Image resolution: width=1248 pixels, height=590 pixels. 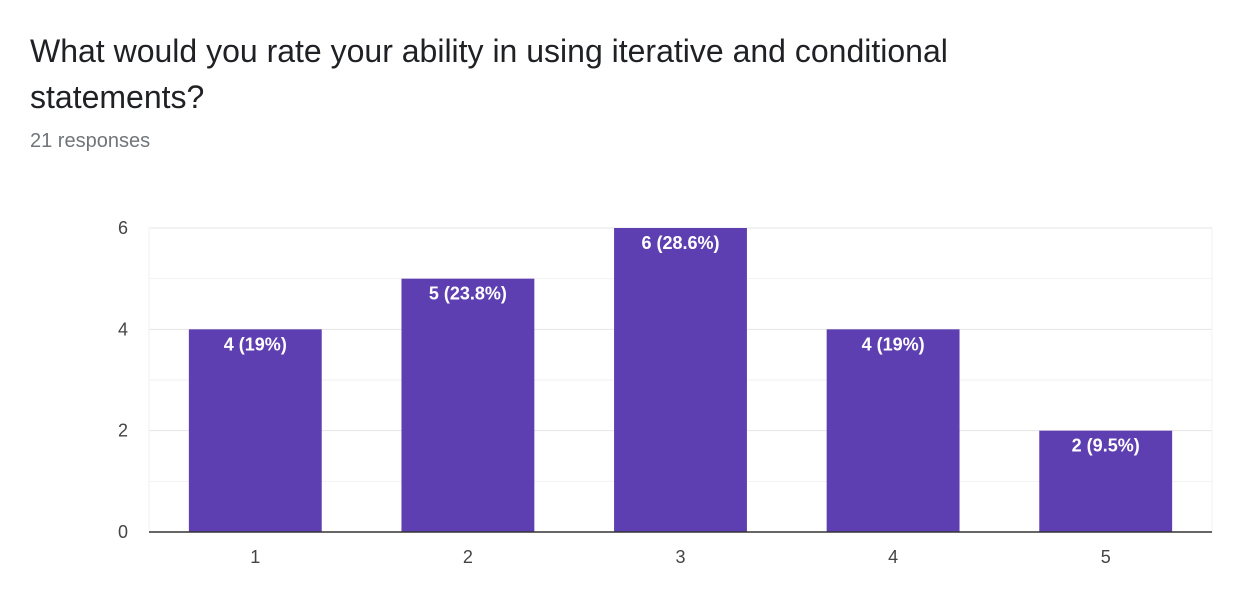 I want to click on x-tick-label: 2, so click(x=468, y=557).